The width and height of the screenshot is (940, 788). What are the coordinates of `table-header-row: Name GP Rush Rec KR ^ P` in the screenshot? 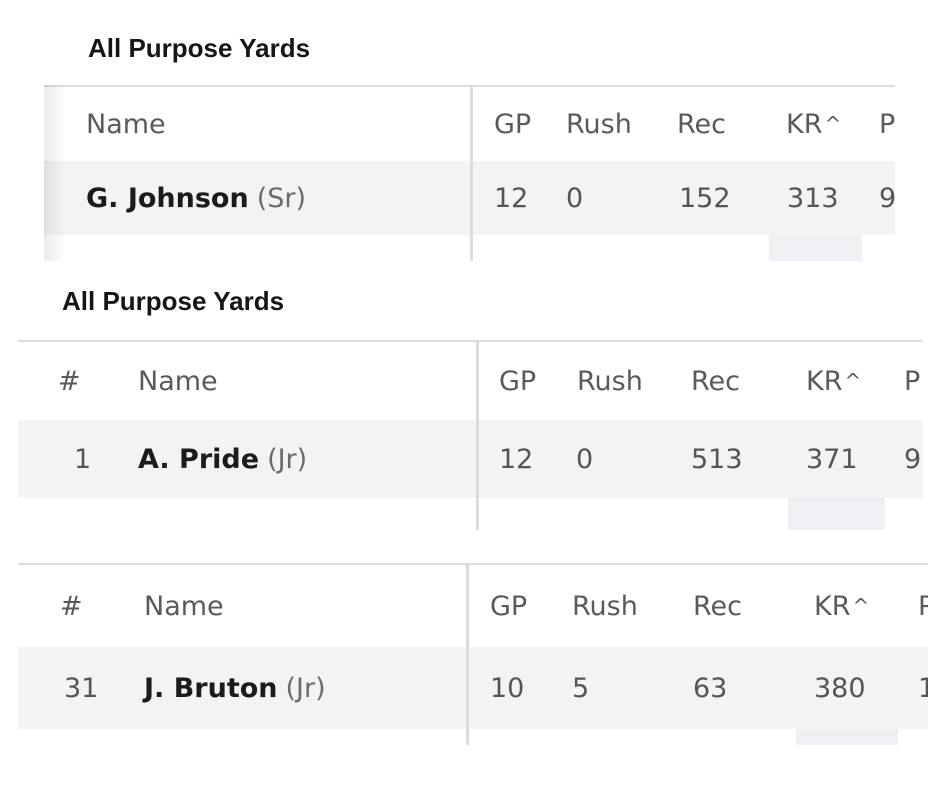 It's located at (469, 124).